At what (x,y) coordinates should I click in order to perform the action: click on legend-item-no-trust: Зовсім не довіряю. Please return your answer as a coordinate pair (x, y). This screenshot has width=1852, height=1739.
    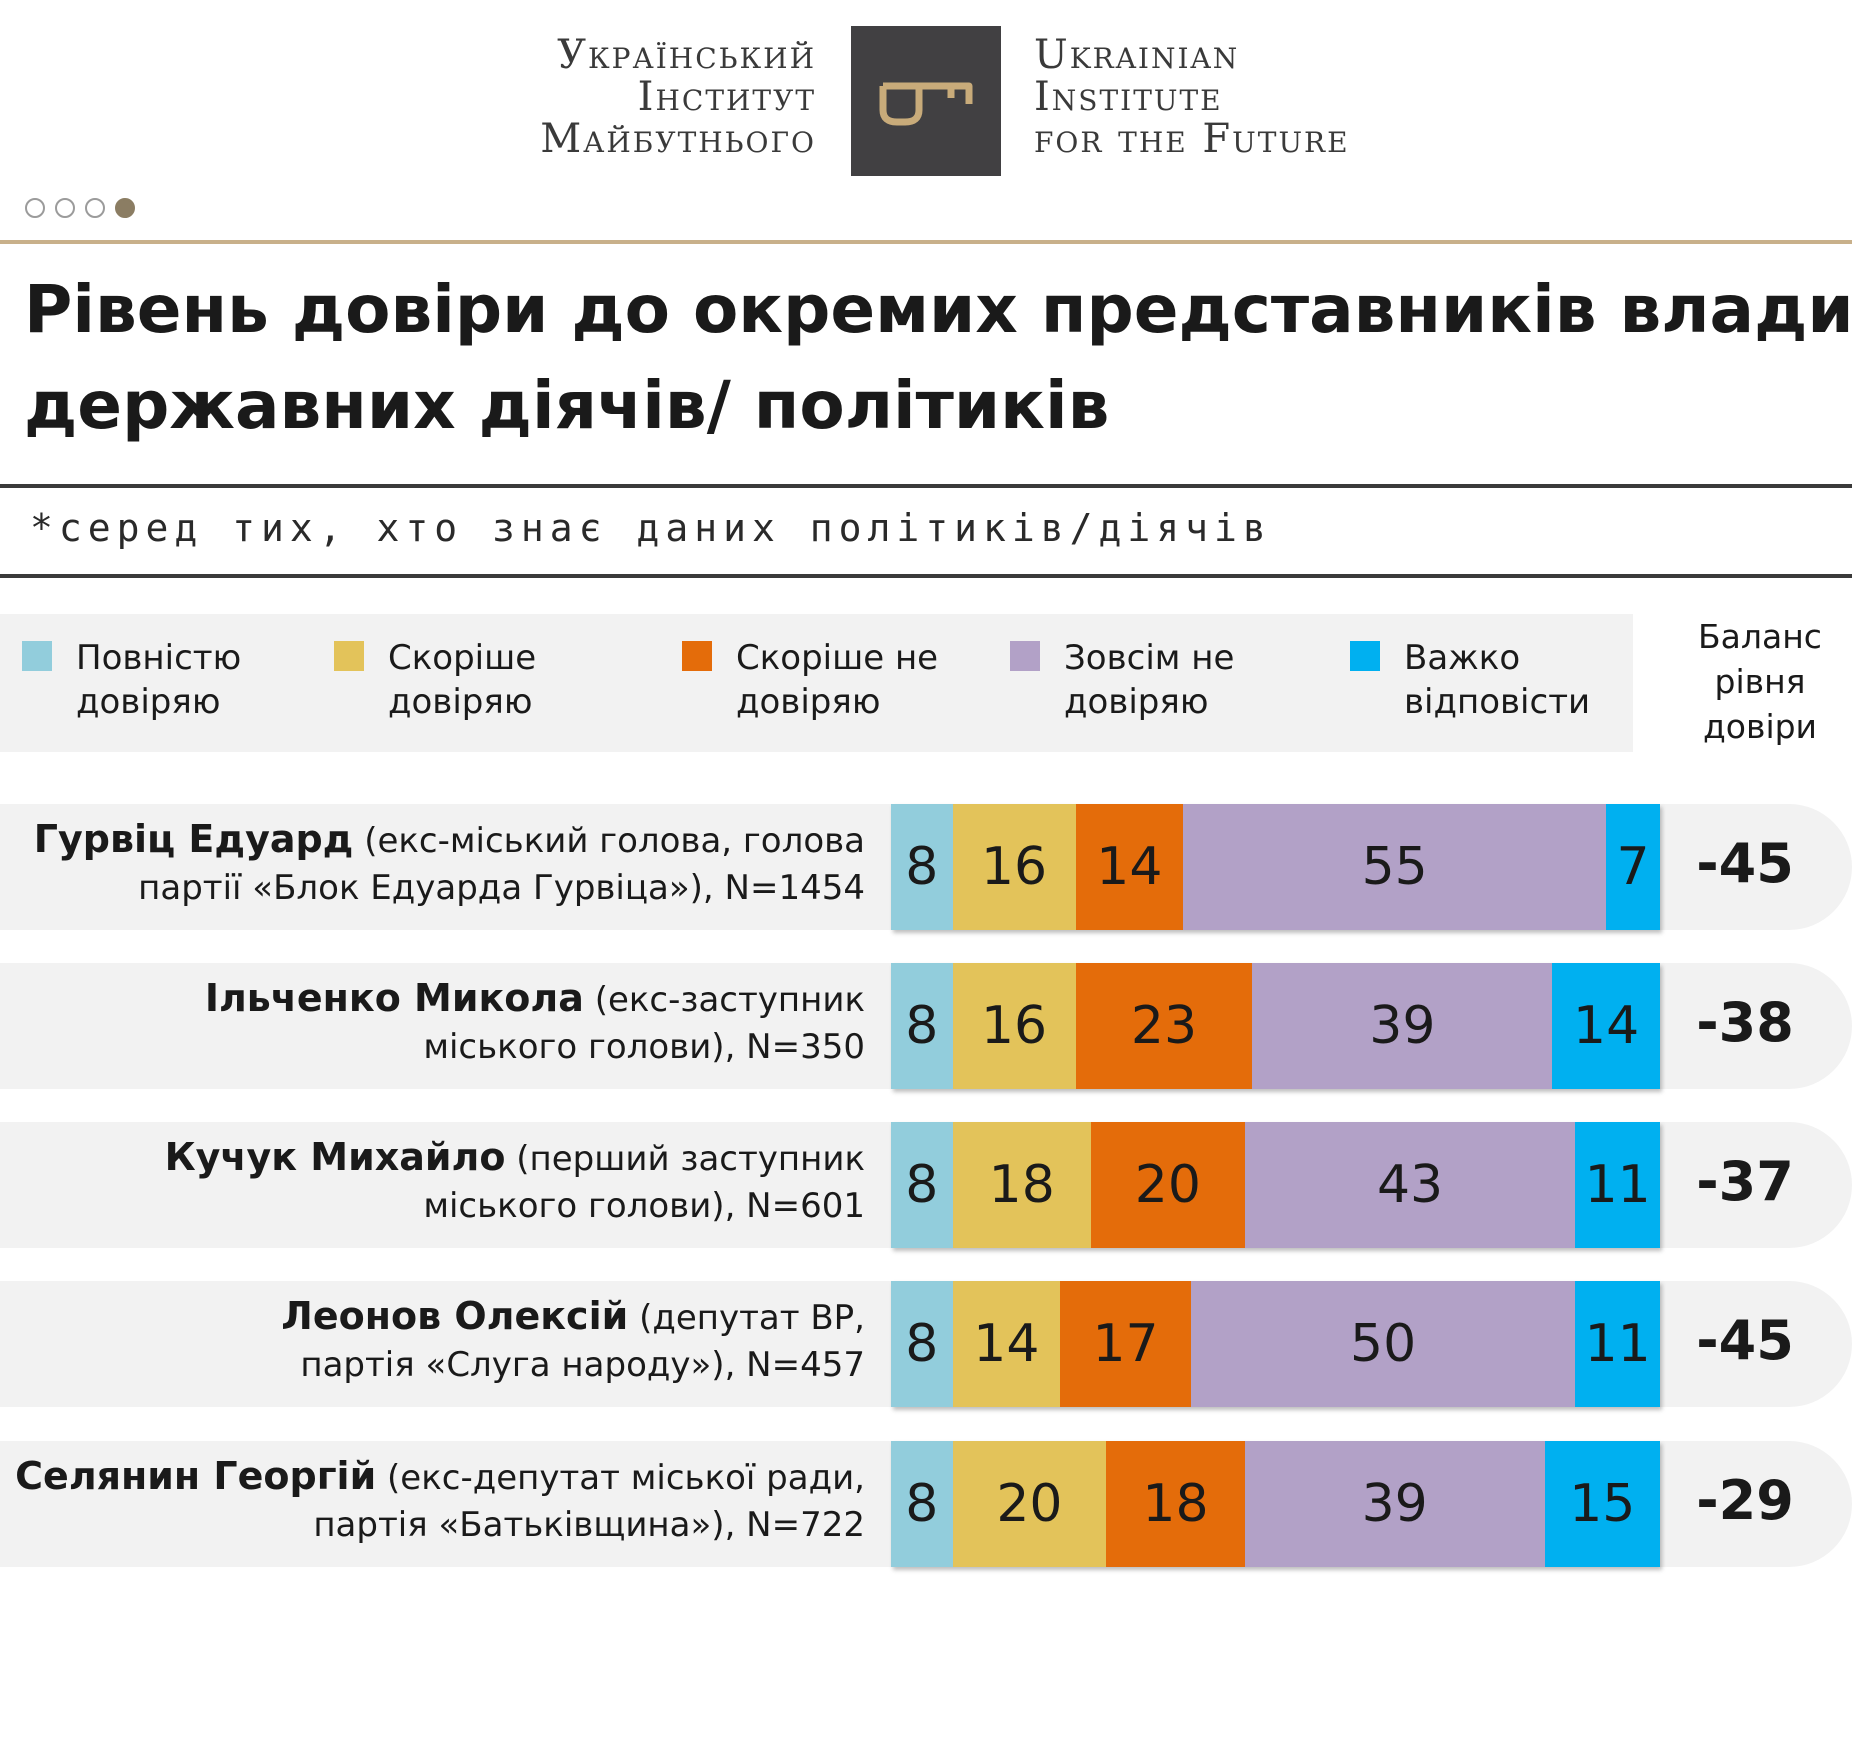
    Looking at the image, I should click on (1122, 680).